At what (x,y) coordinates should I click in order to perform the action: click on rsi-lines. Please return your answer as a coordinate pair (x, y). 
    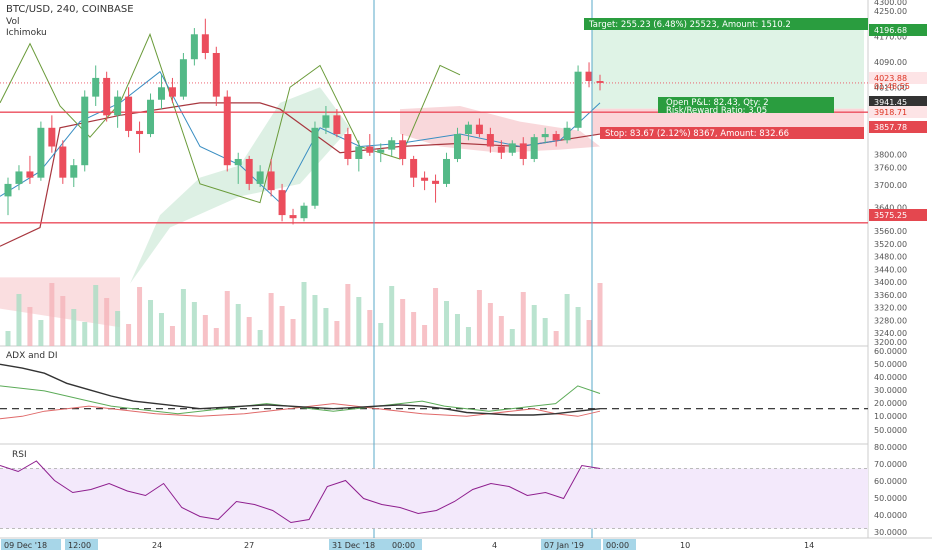
    Looking at the image, I should click on (434, 494).